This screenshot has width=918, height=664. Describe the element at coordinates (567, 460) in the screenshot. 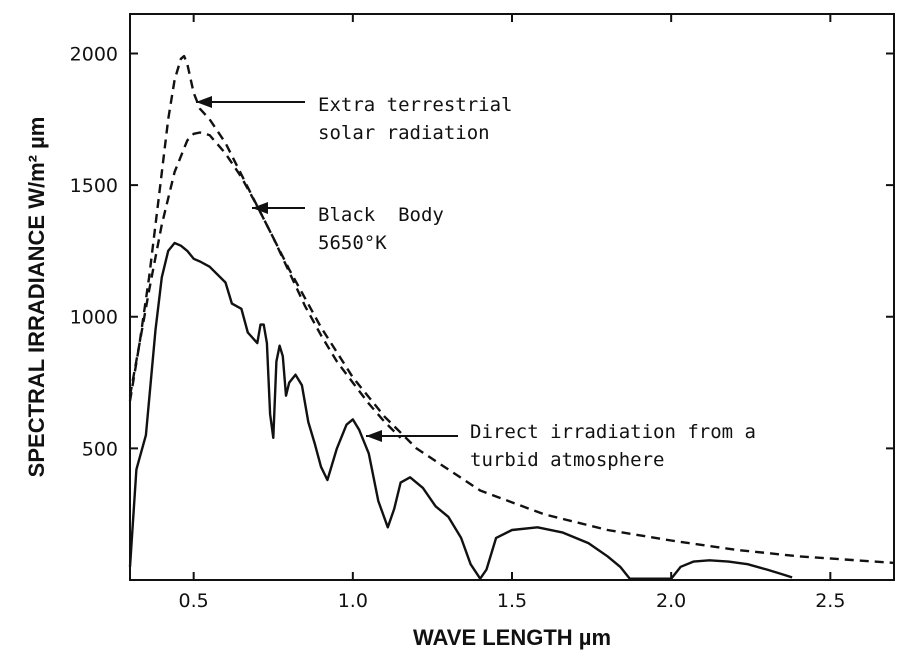

I see `annotation-direct-irradiation-line2: turbid atmosphere` at that location.